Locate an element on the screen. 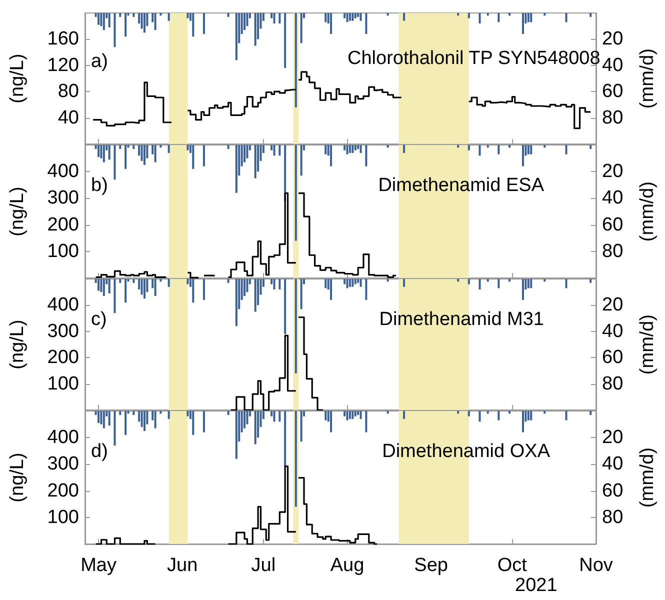 The width and height of the screenshot is (665, 600). y2-tick-label: 80 is located at coordinates (613, 517).